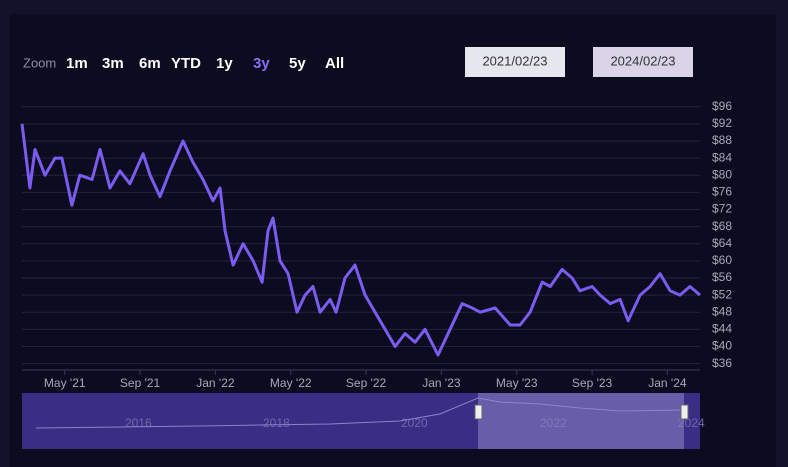  Describe the element at coordinates (722, 277) in the screenshot. I see `y-tick-label: $56` at that location.